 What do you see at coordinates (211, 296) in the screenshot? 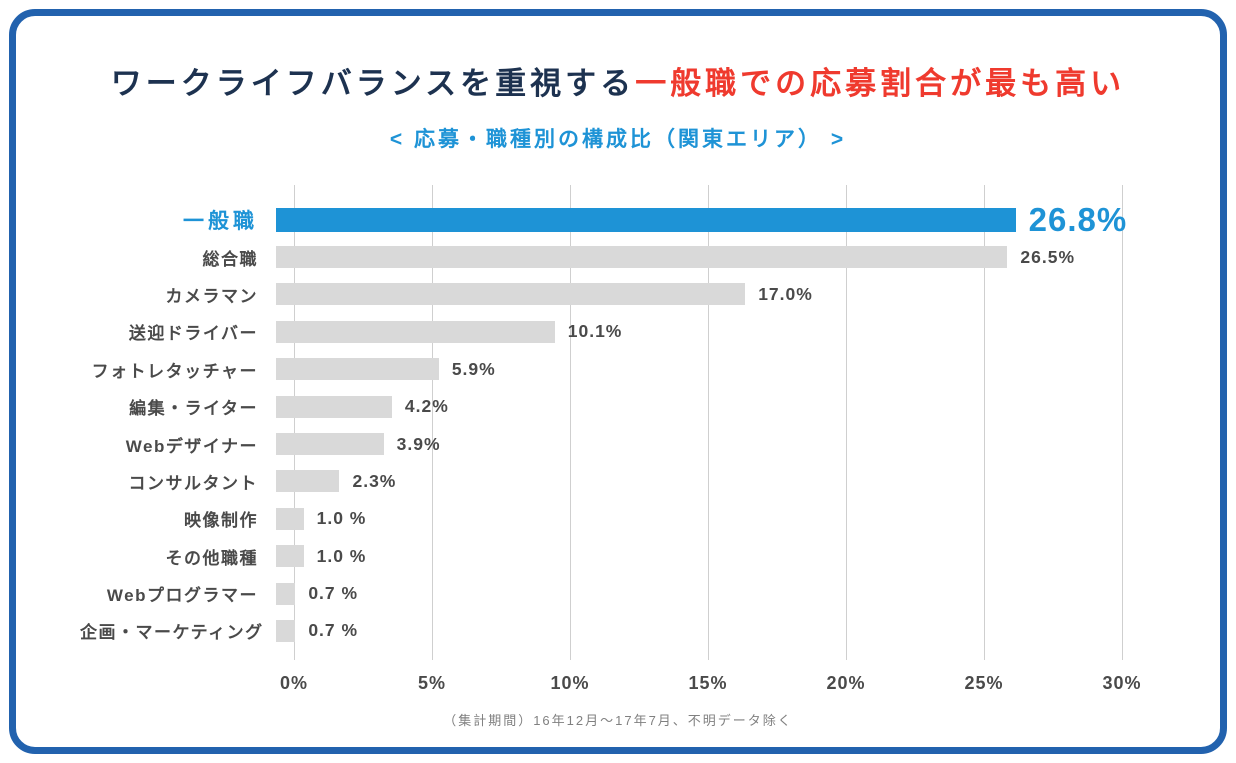
I see `category-label: カメラマン` at bounding box center [211, 296].